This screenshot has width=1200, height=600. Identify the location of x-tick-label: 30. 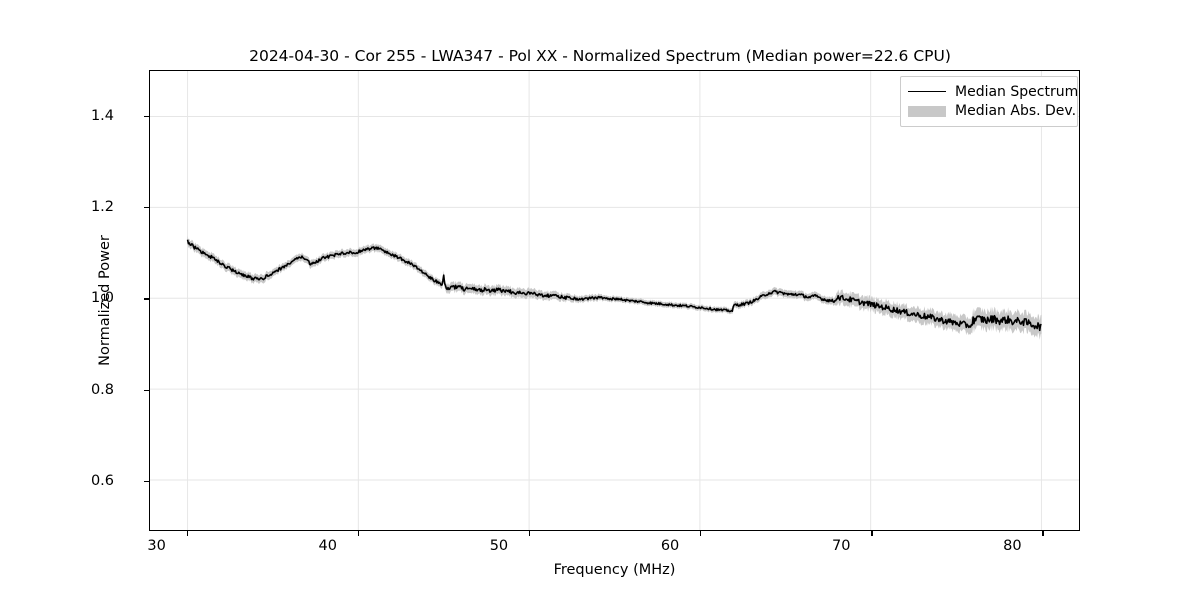
(156, 546).